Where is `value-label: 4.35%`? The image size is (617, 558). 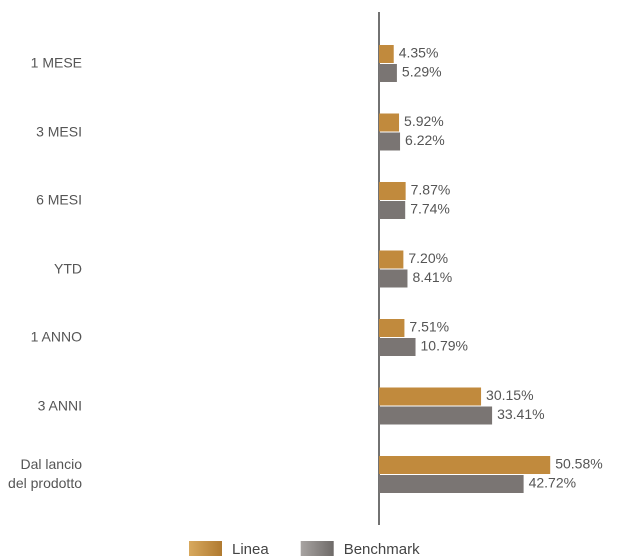
value-label: 4.35% is located at coordinates (419, 53).